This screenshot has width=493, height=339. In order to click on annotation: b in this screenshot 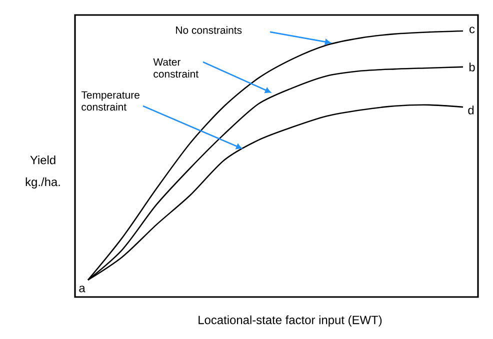, I will do `click(472, 67)`.